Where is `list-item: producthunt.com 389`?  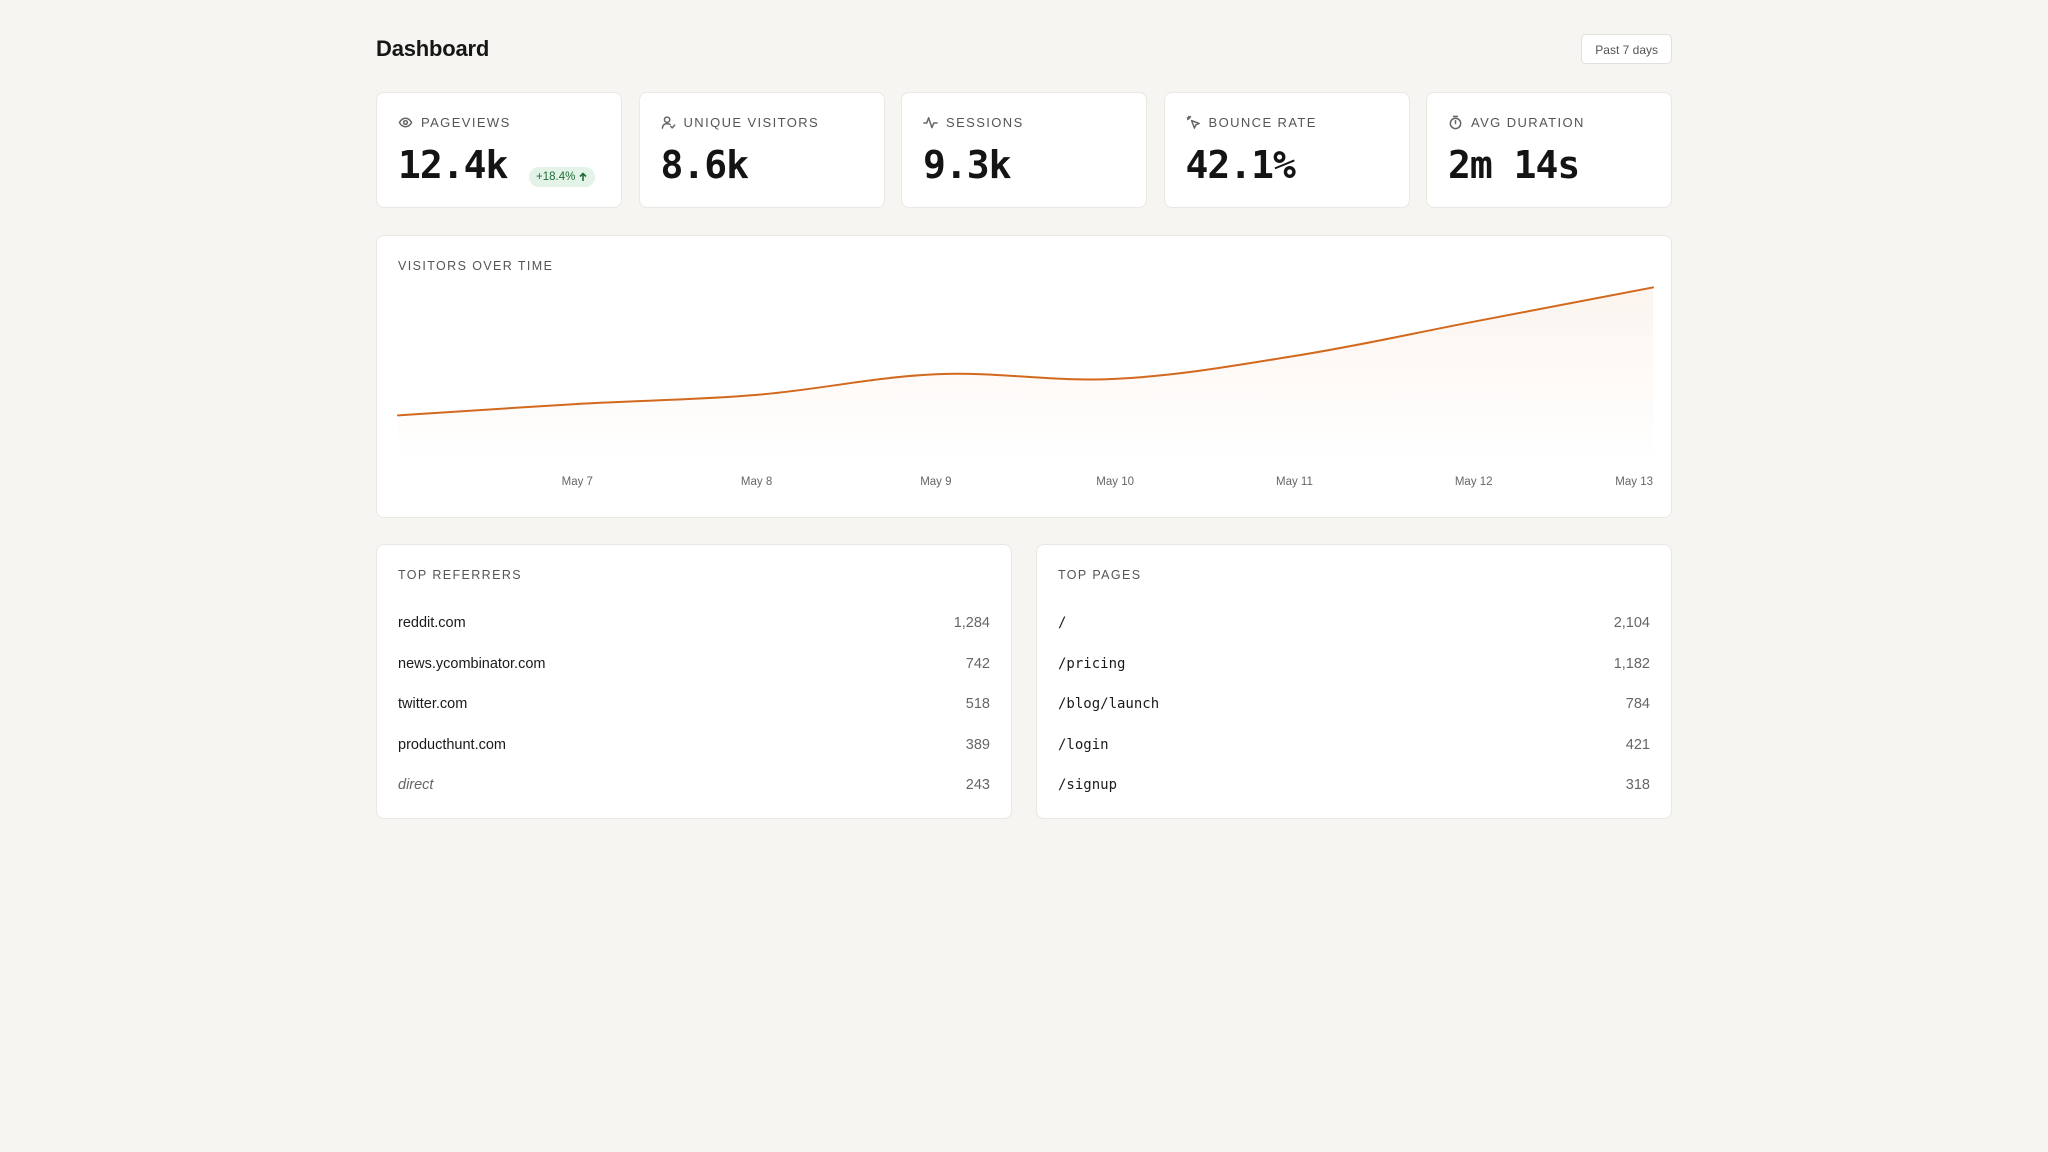
list-item: producthunt.com 389 is located at coordinates (694, 745).